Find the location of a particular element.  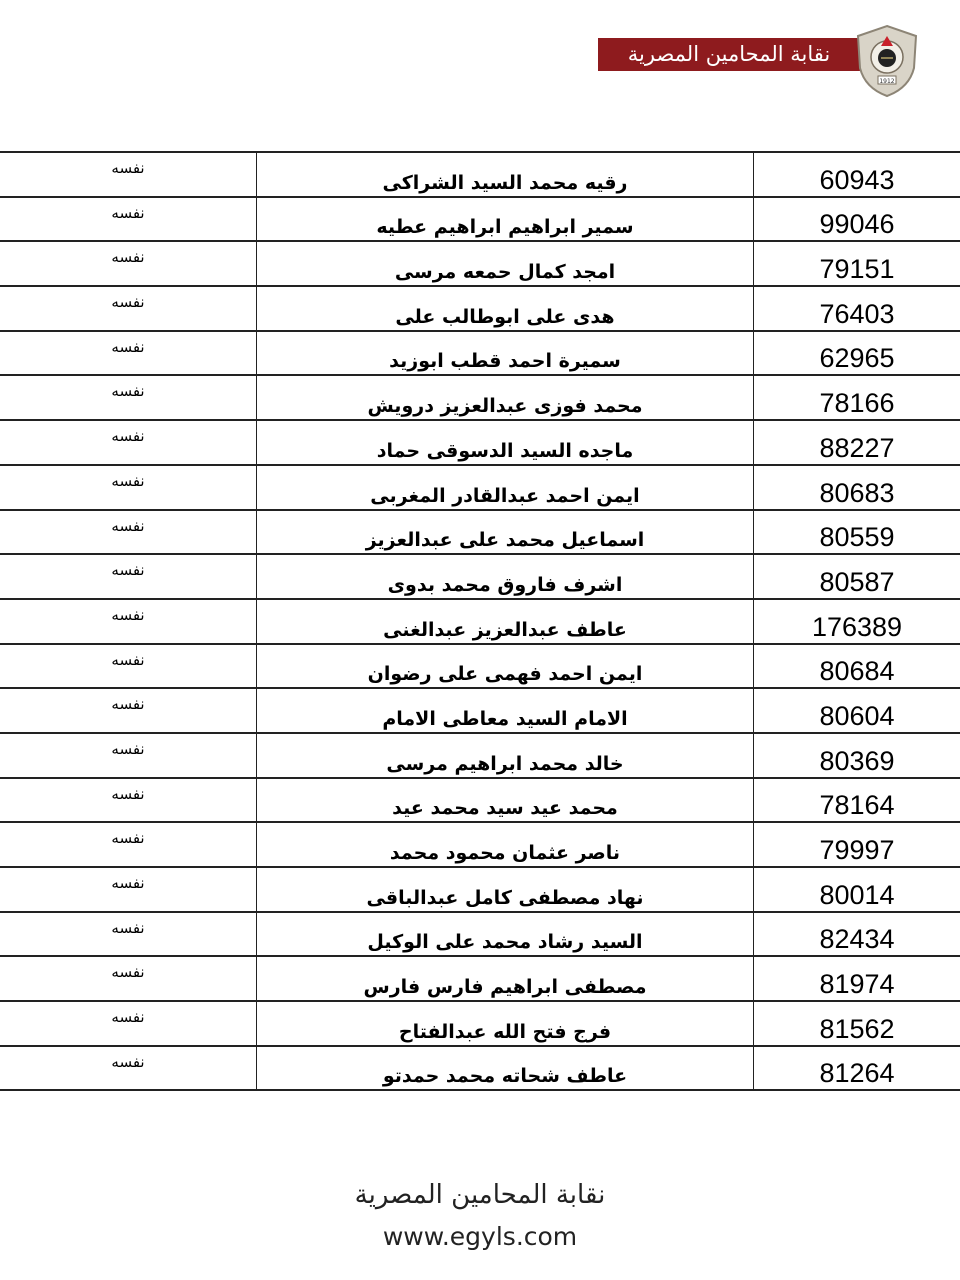

name-cell: اسماعيل محمد على عبدالعزيز is located at coordinates (505, 532).